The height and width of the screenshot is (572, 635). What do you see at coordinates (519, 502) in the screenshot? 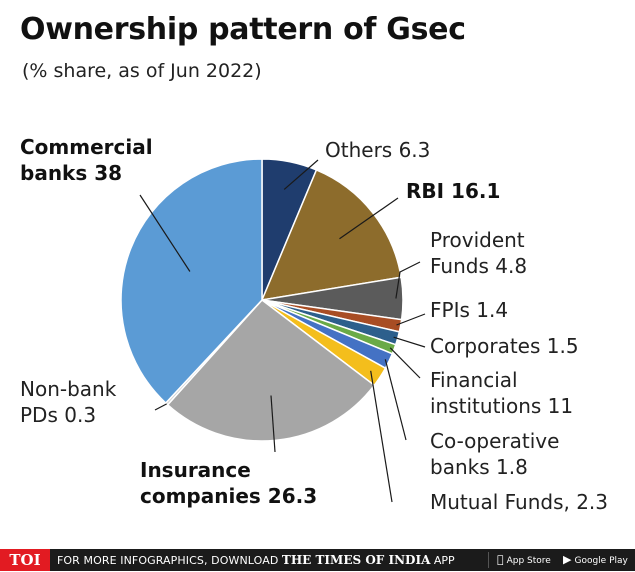
I see `label-mutual-funds: Mutual Funds, 2.3` at bounding box center [519, 502].